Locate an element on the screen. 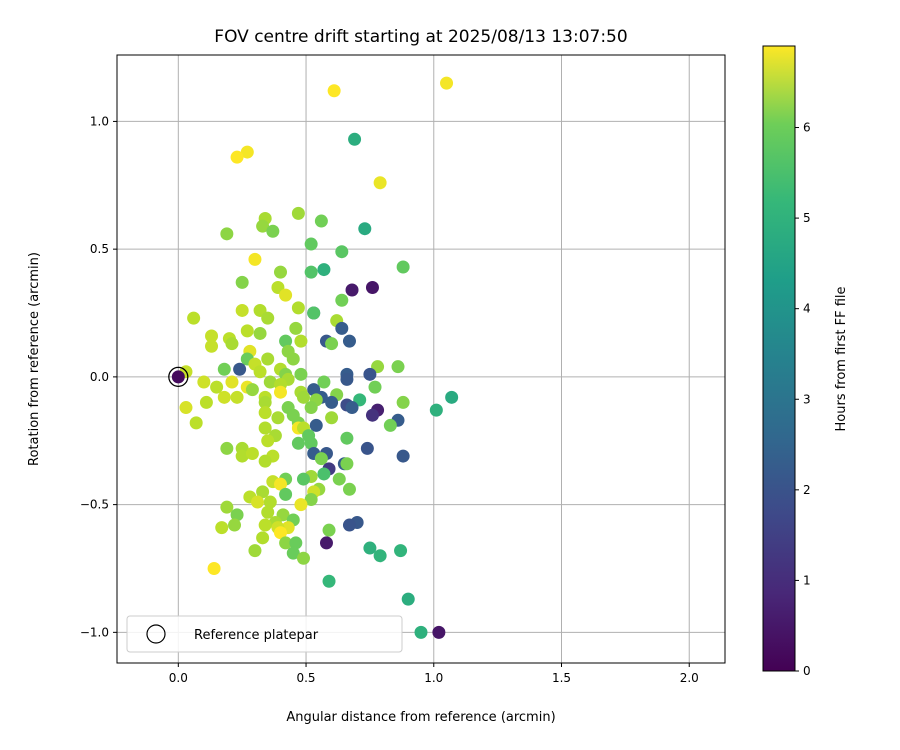 The image size is (900, 750). colorbar-tick-label: 6 is located at coordinates (807, 128).